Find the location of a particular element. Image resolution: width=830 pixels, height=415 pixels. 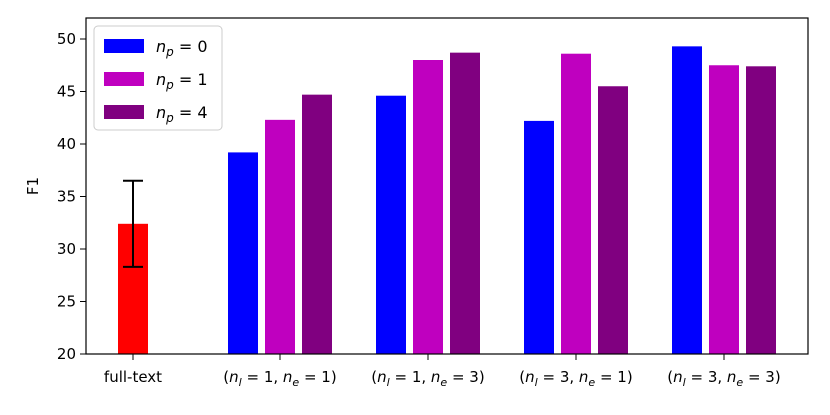

y-tick-label: 40 is located at coordinates (66, 144).